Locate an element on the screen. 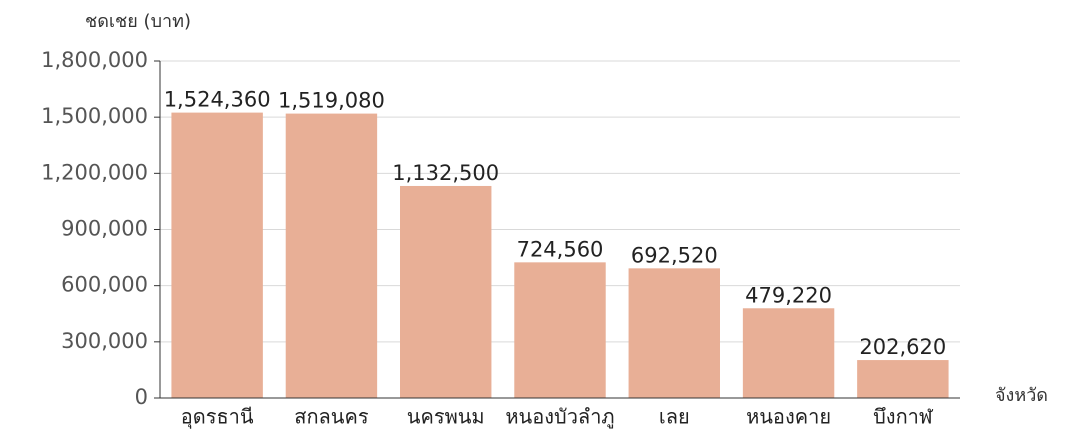 The width and height of the screenshot is (1073, 432). y-tick-label: 600,000 is located at coordinates (104, 285).